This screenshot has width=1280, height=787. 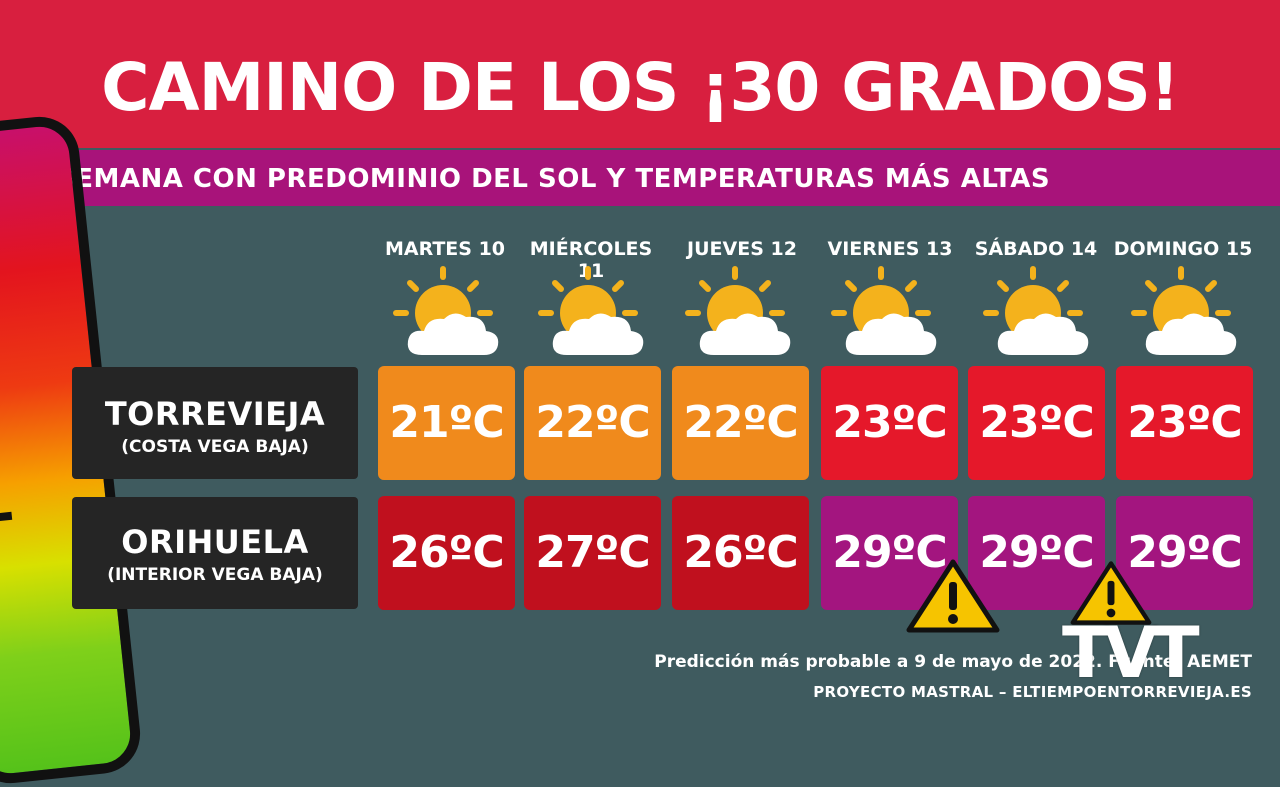 I want to click on day-header: DOMINGO 15, so click(x=1183, y=249).